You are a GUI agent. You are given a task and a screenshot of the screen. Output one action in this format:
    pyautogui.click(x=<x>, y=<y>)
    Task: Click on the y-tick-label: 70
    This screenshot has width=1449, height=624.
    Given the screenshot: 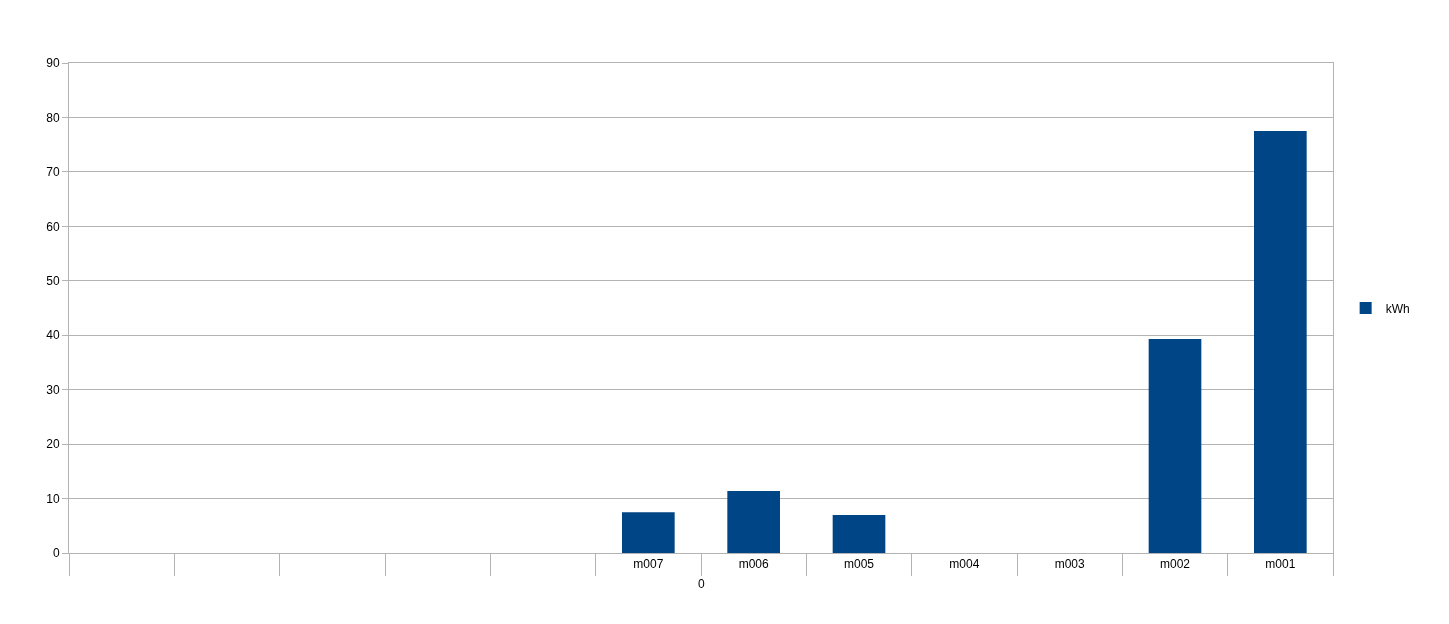 What is the action you would take?
    pyautogui.click(x=53, y=172)
    